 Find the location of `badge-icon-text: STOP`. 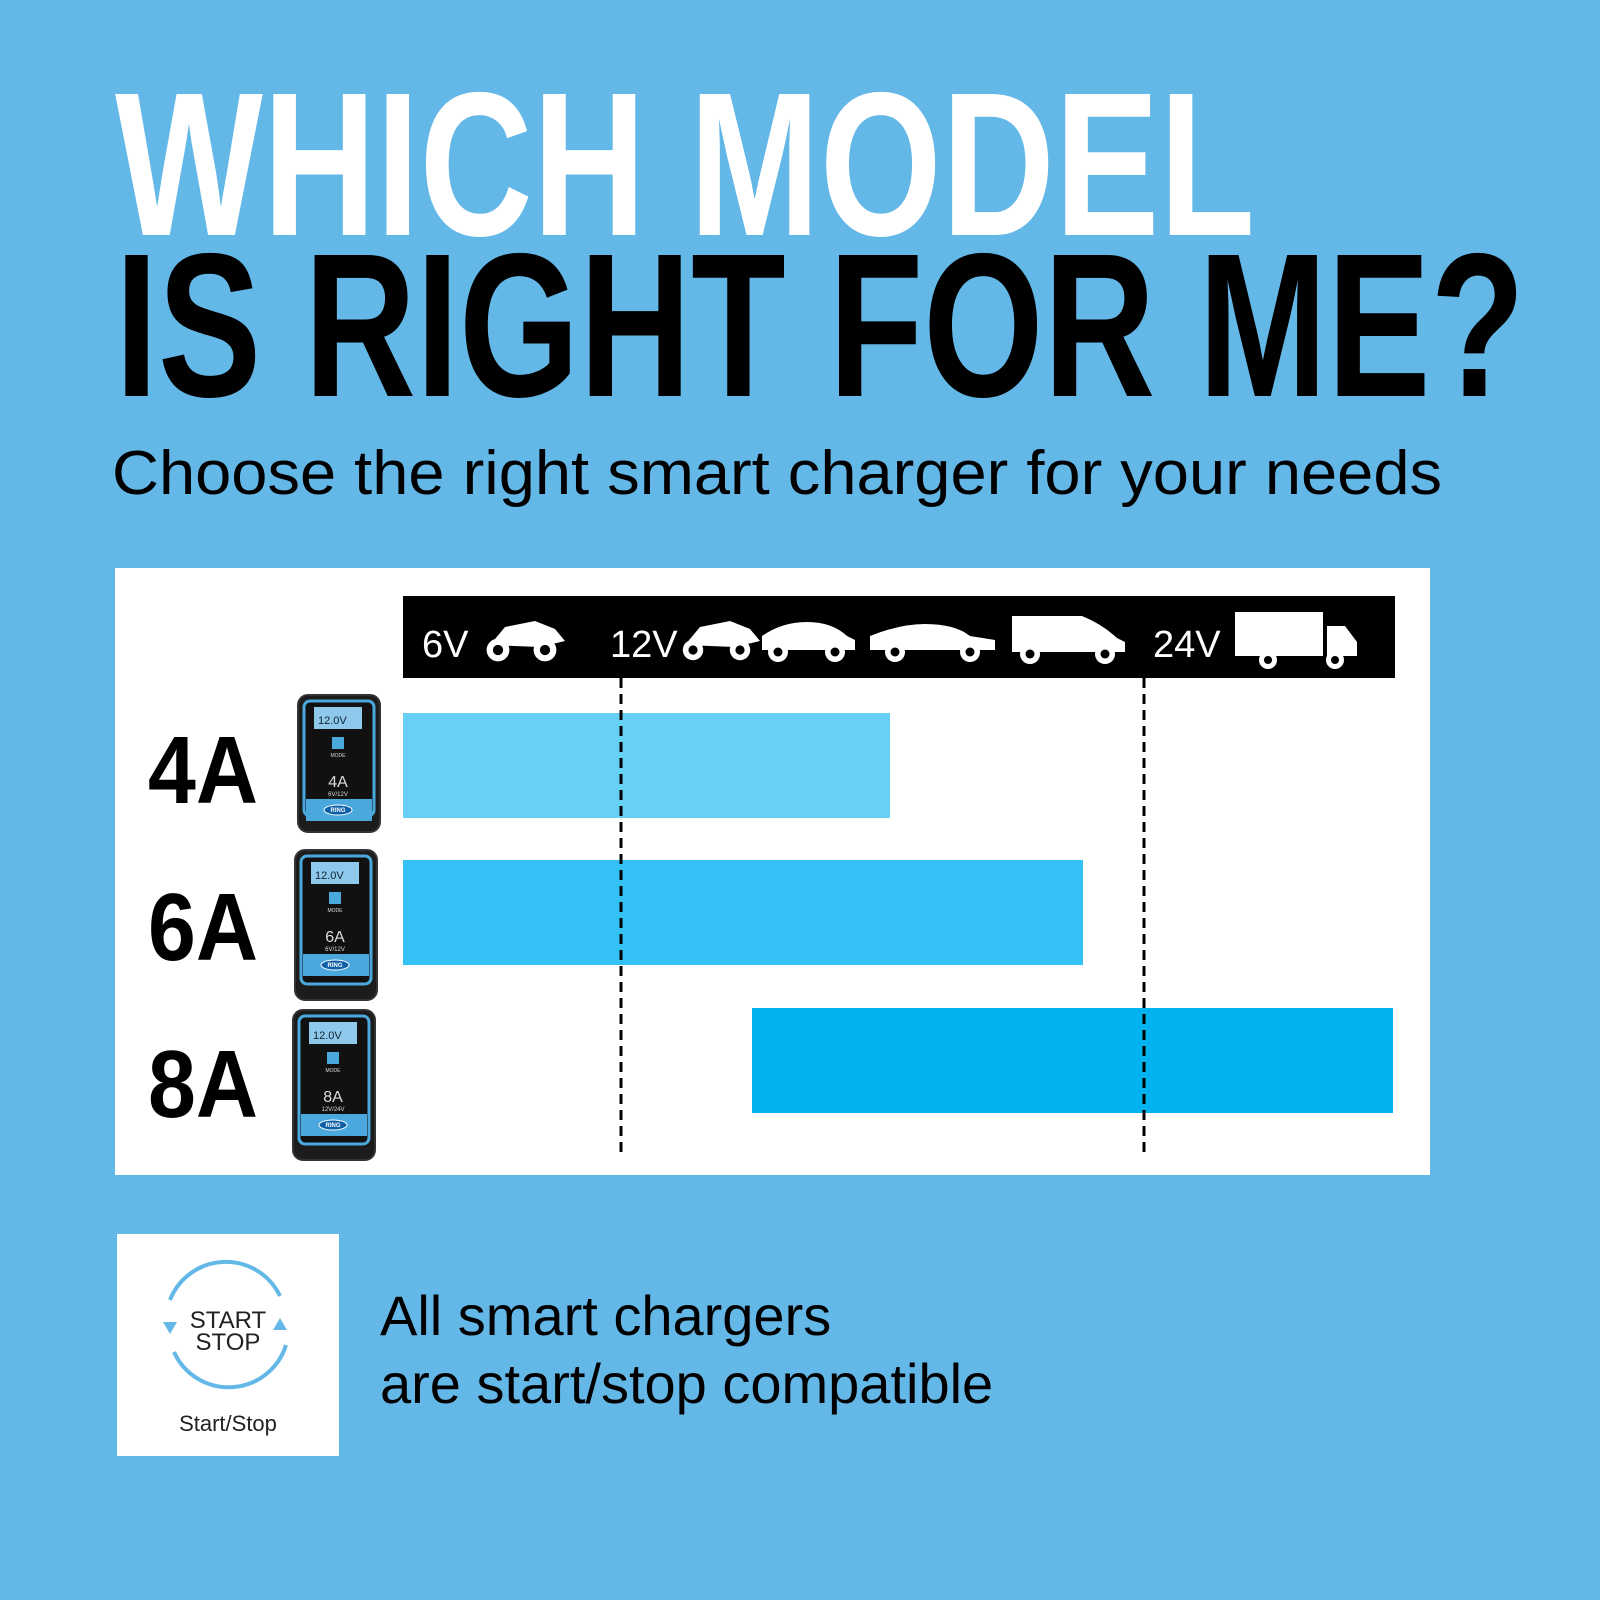

badge-icon-text: STOP is located at coordinates (228, 1342).